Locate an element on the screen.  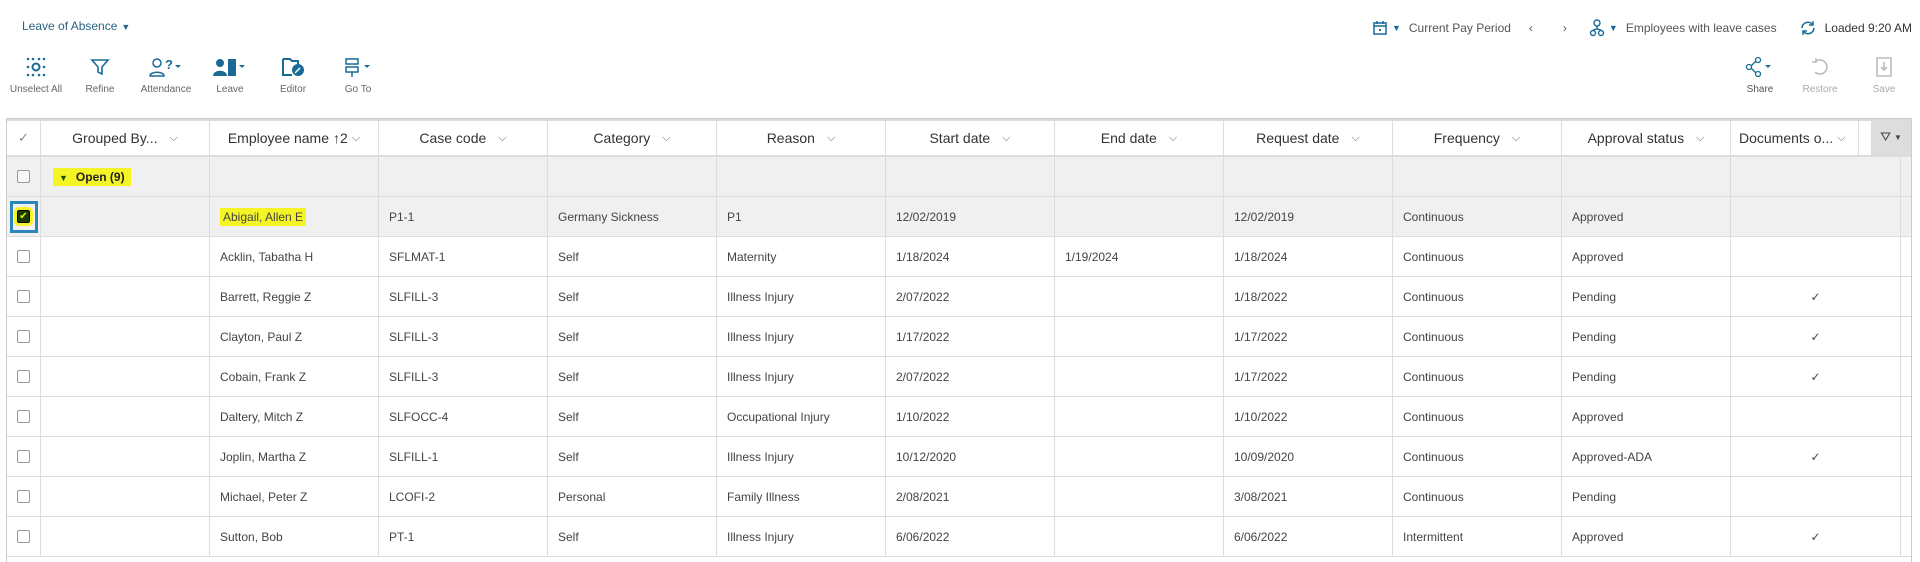
view-selector: Leave of Absence ▼ is located at coordinates (76, 26).